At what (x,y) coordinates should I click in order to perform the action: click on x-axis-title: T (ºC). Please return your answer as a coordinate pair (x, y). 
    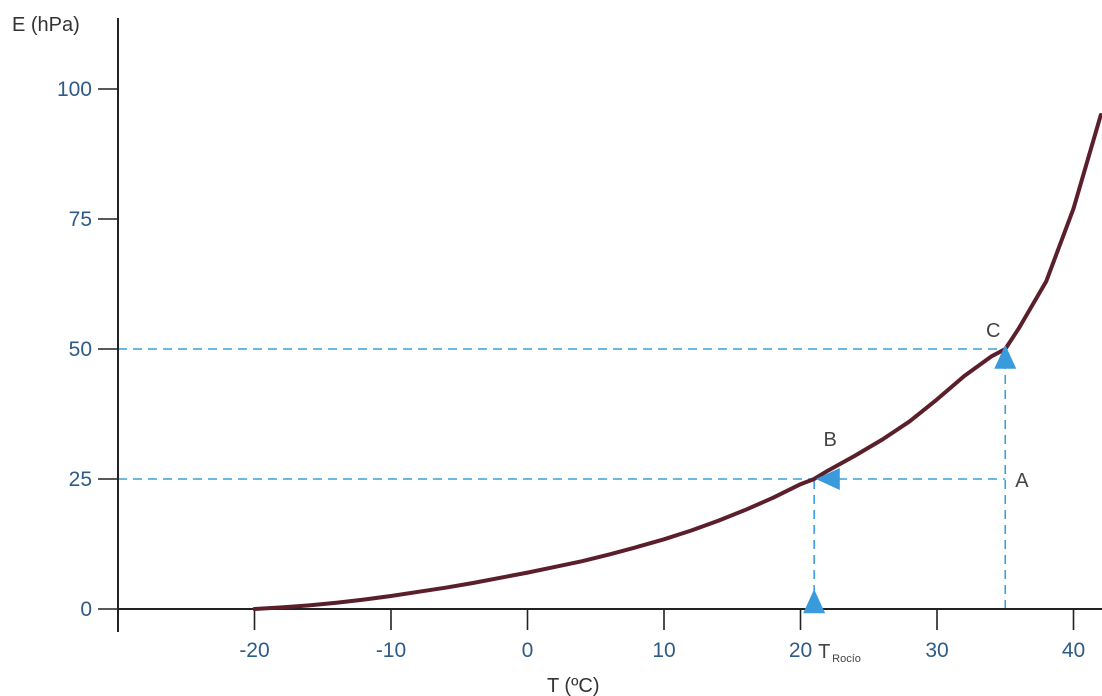
    Looking at the image, I should click on (573, 685).